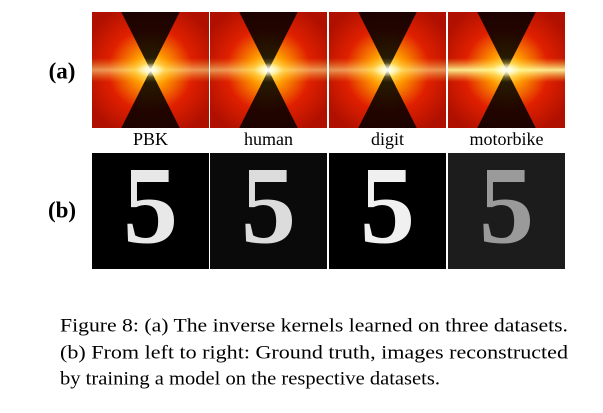 The image size is (603, 413). What do you see at coordinates (268, 139) in the screenshot?
I see `column-label: human` at bounding box center [268, 139].